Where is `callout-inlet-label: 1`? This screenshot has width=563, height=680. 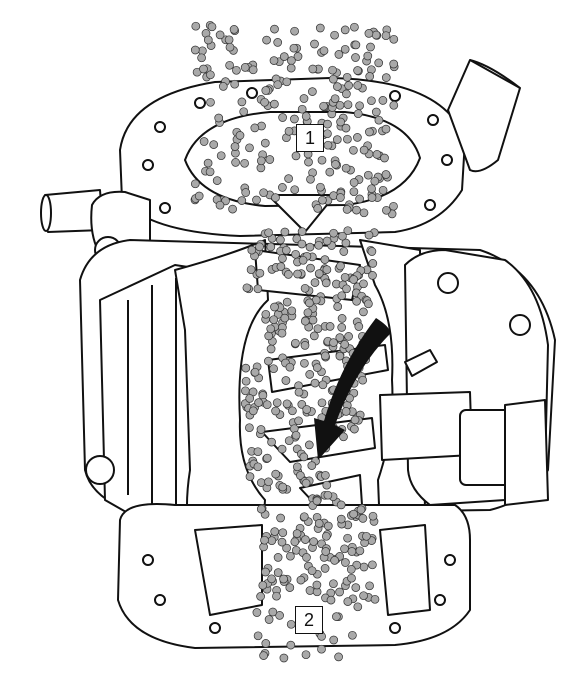
callout-inlet-label: 1 is located at coordinates (309, 137).